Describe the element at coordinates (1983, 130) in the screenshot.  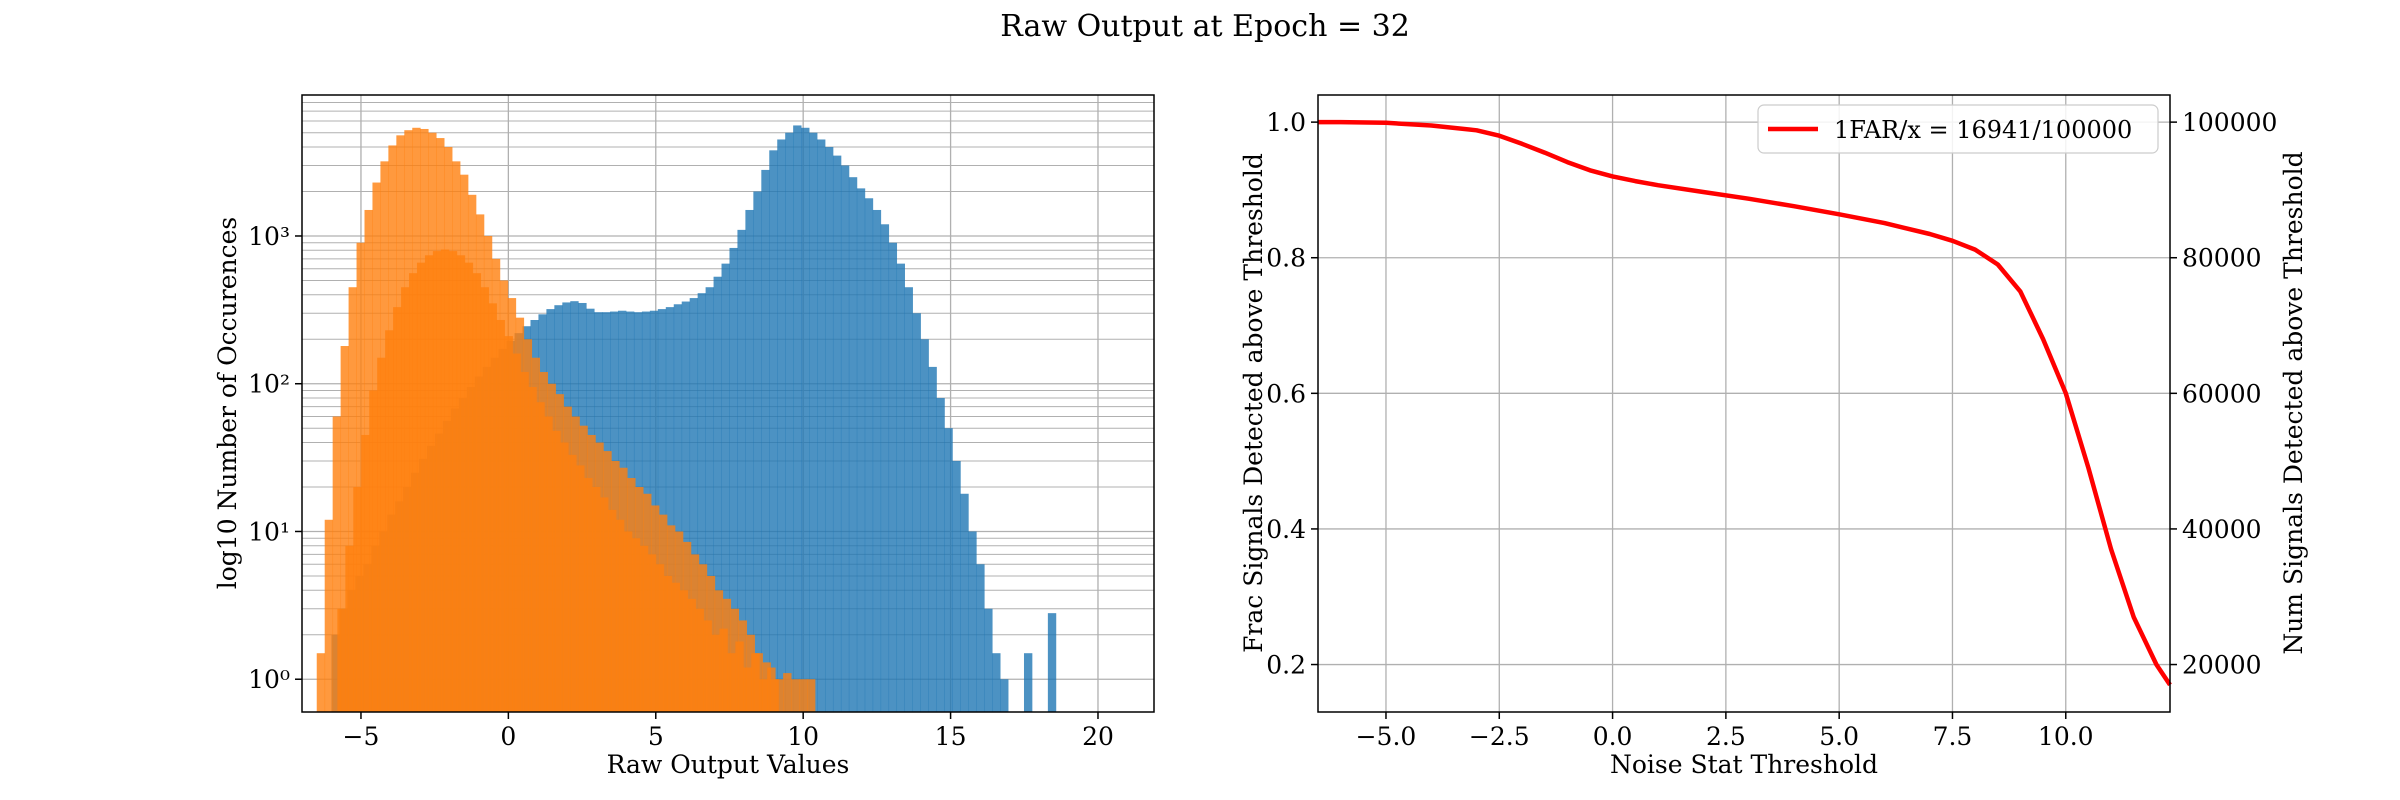
I see `legend-label: 1FAR/x = 16941/100000` at that location.